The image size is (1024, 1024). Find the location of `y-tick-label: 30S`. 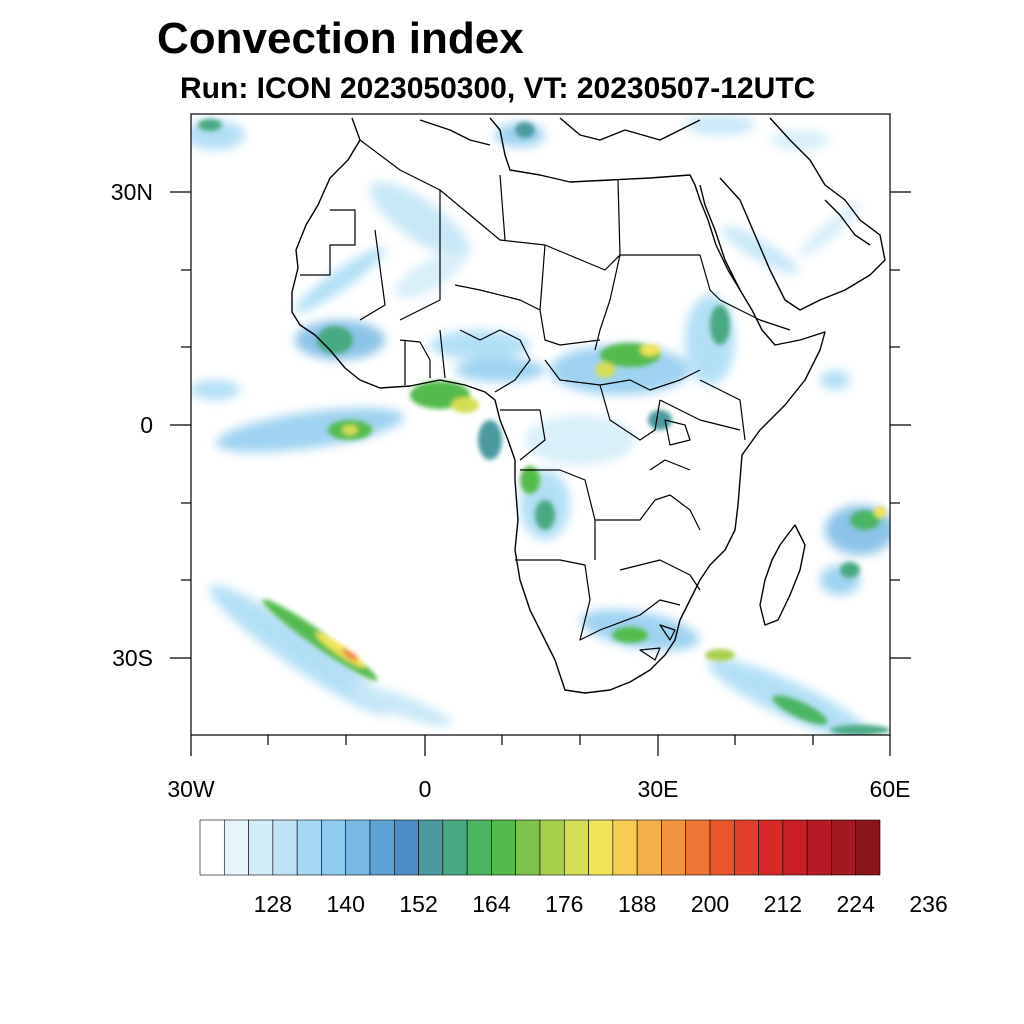

y-tick-label: 30S is located at coordinates (132, 658).